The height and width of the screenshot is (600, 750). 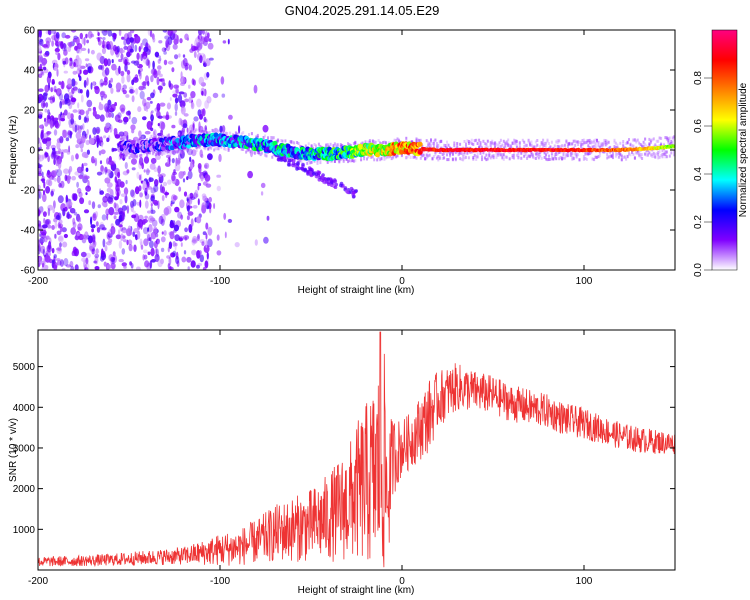 What do you see at coordinates (28, 231) in the screenshot?
I see `y-tick-label: -40` at bounding box center [28, 231].